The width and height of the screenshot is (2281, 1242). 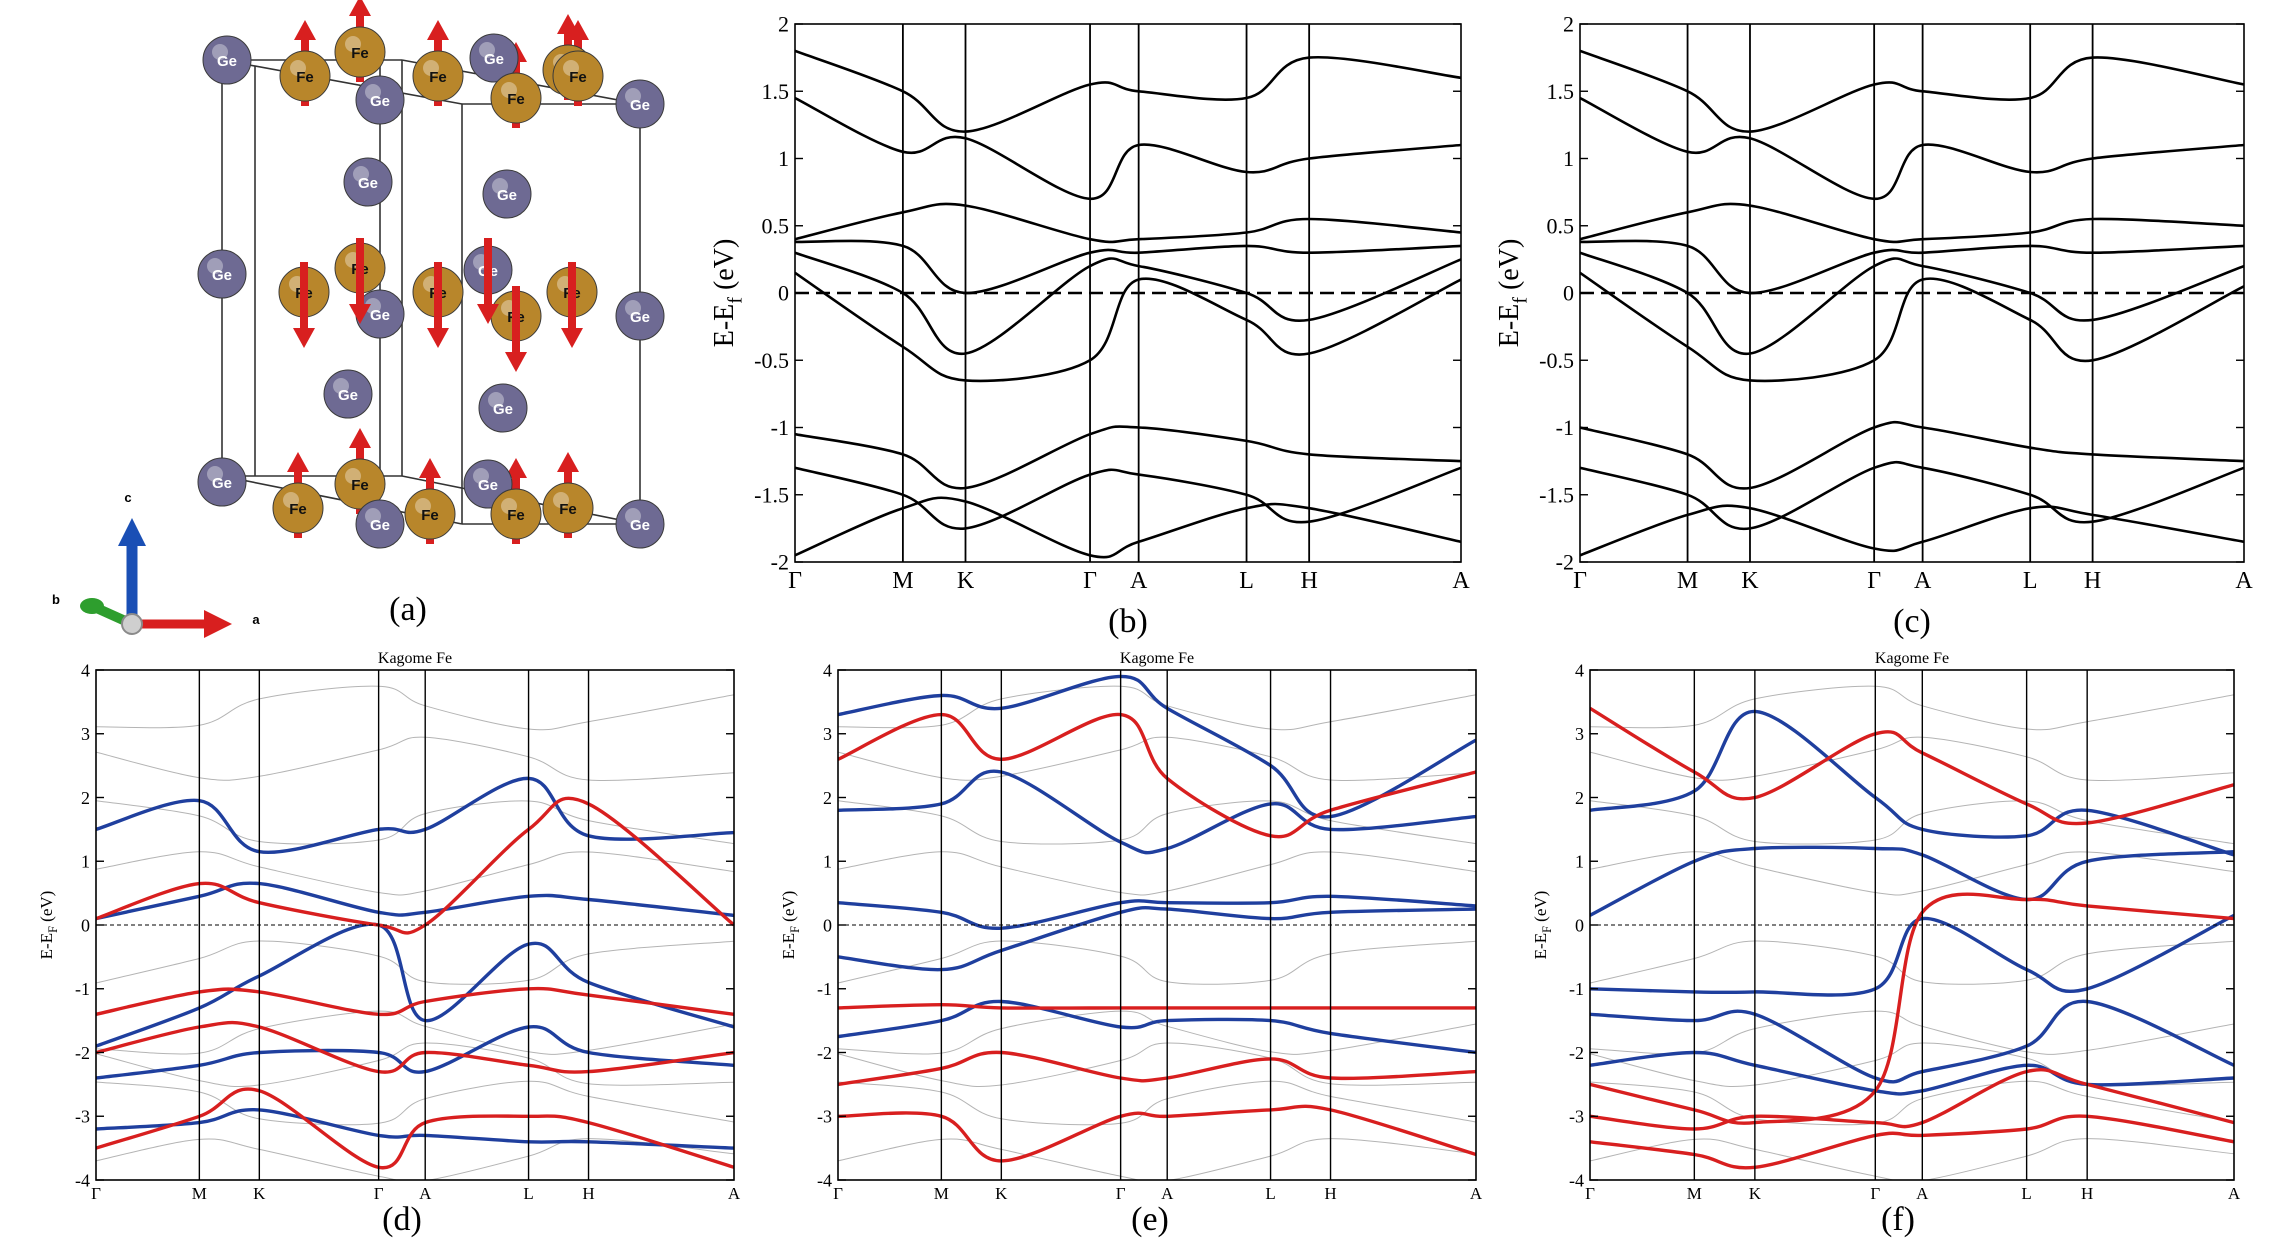 What do you see at coordinates (1150, 1219) in the screenshot?
I see `panel-label-e: (e)` at bounding box center [1150, 1219].